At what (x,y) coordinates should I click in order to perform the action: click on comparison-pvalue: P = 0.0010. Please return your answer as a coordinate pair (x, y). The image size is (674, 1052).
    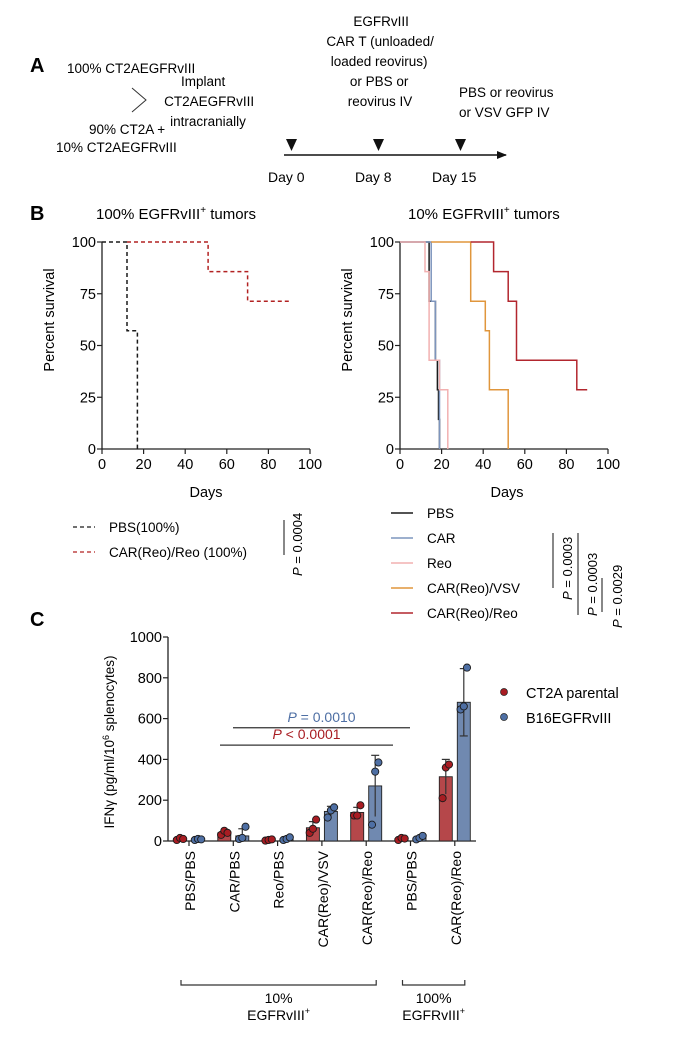
    Looking at the image, I should click on (321, 717).